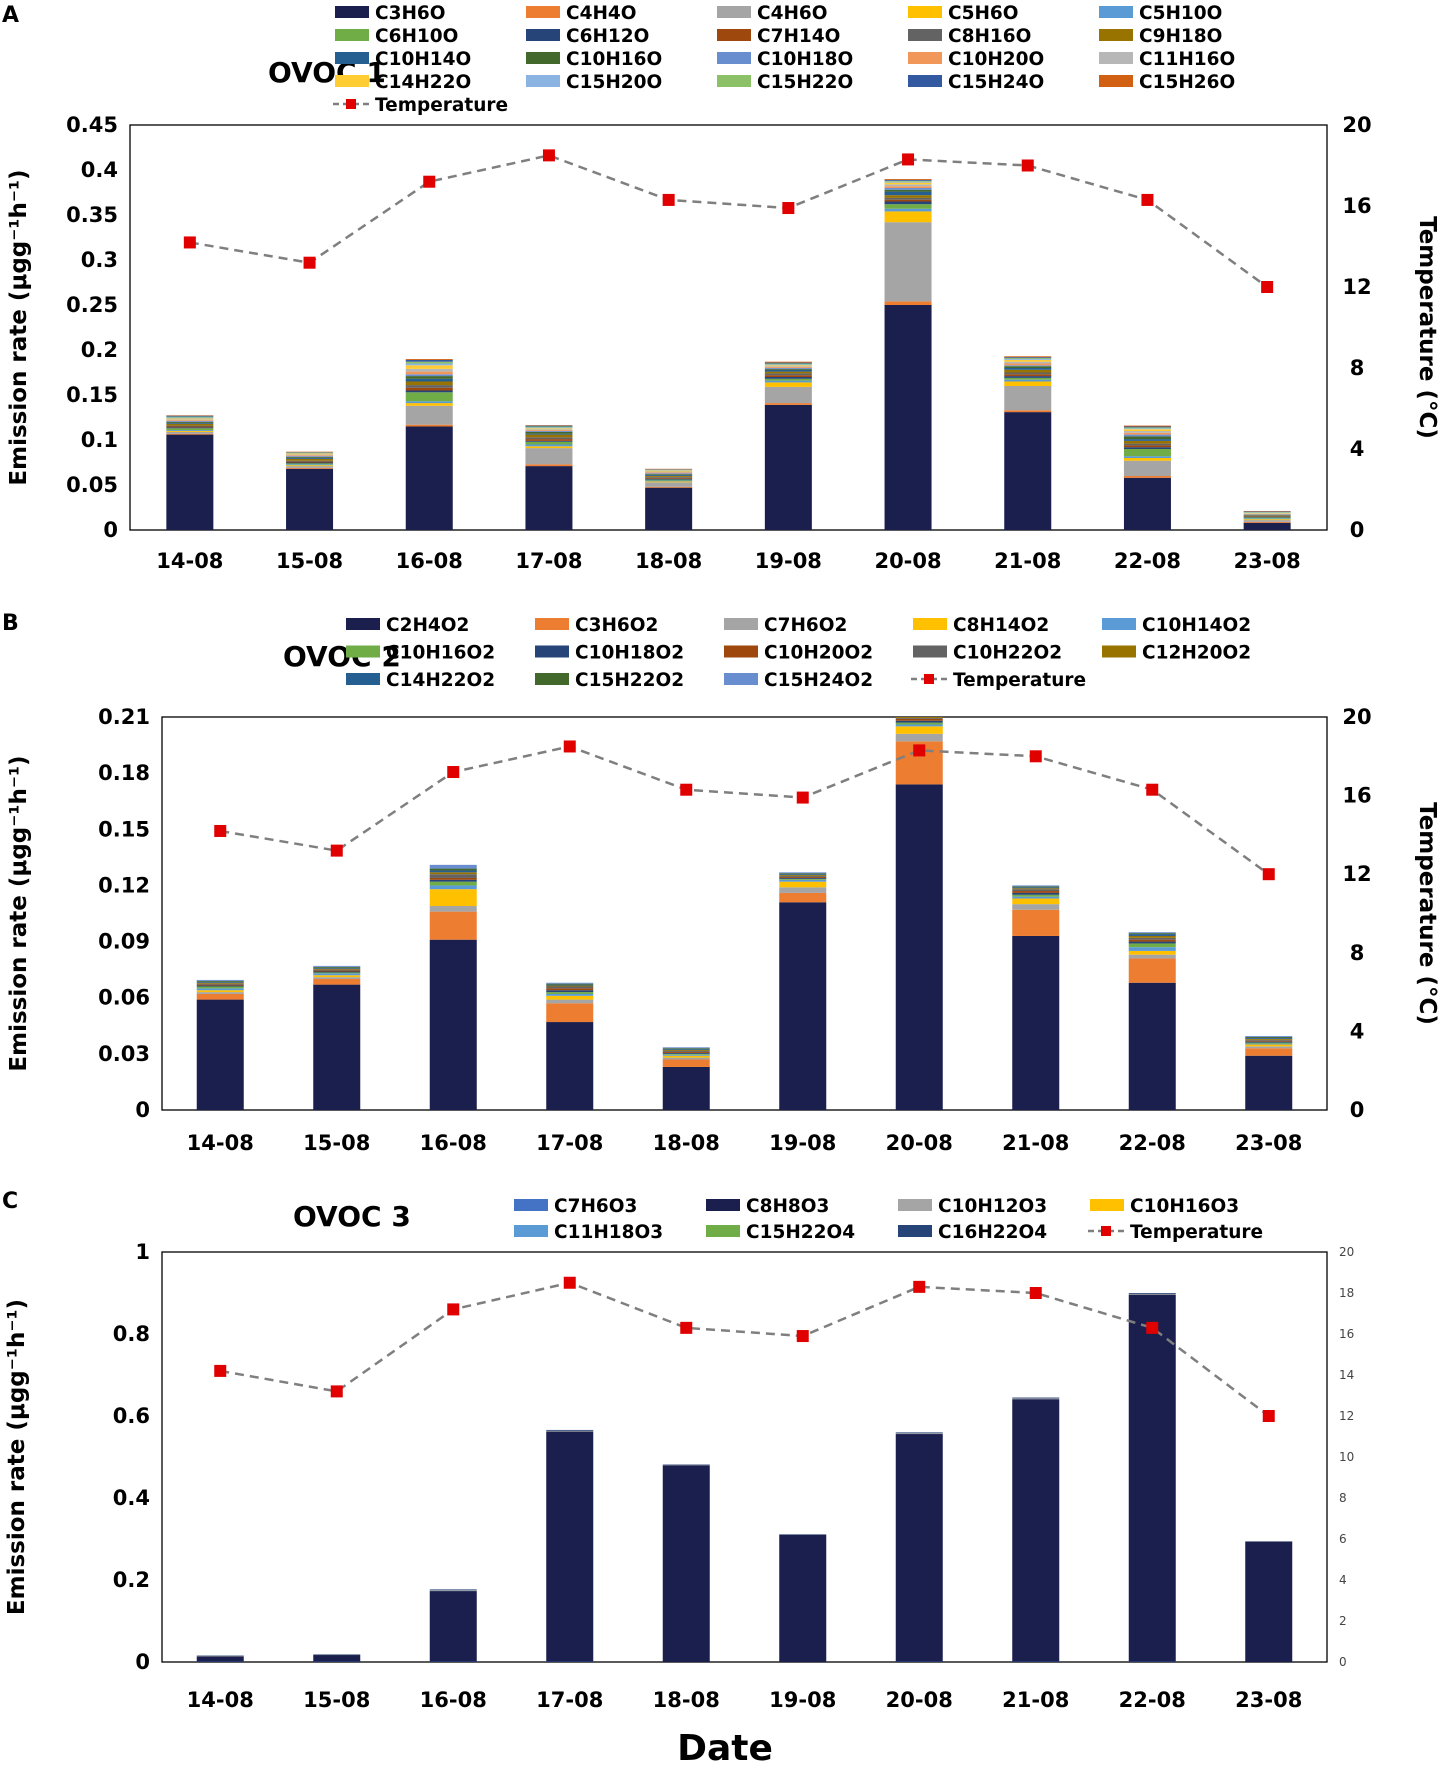  Describe the element at coordinates (802, 1700) in the screenshot. I see `x-tick-label: 19-08` at that location.